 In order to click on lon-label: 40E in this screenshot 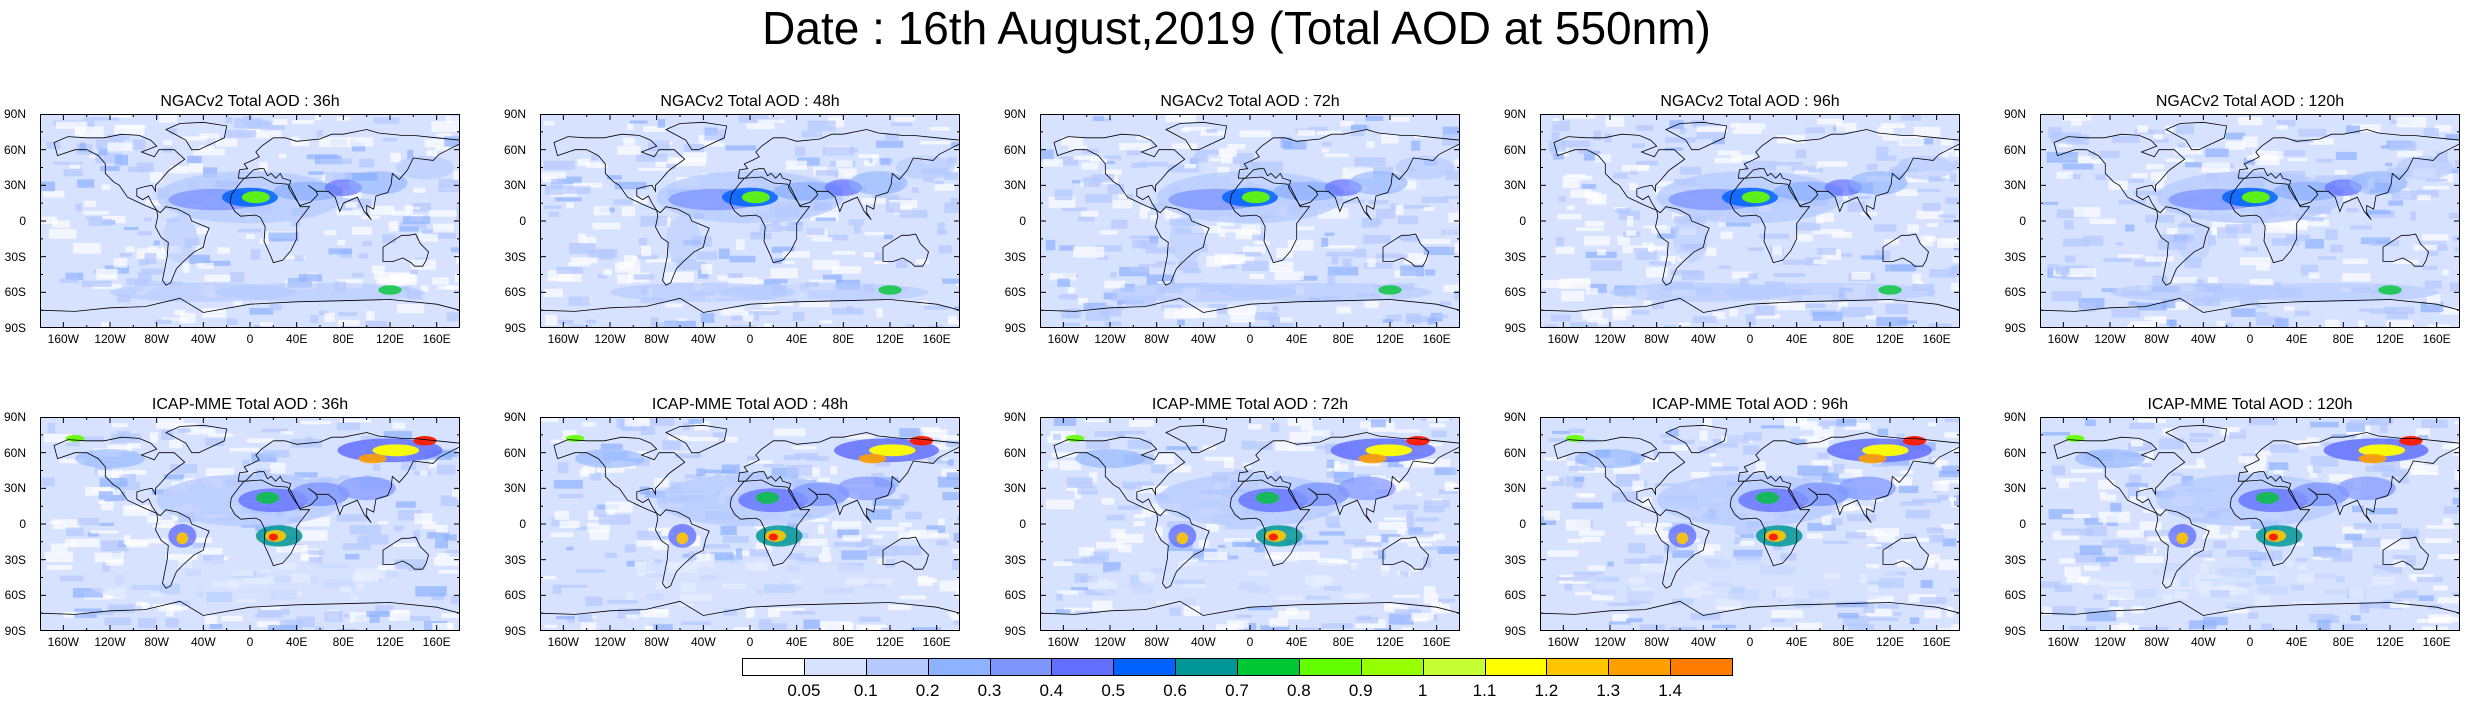, I will do `click(2296, 642)`.